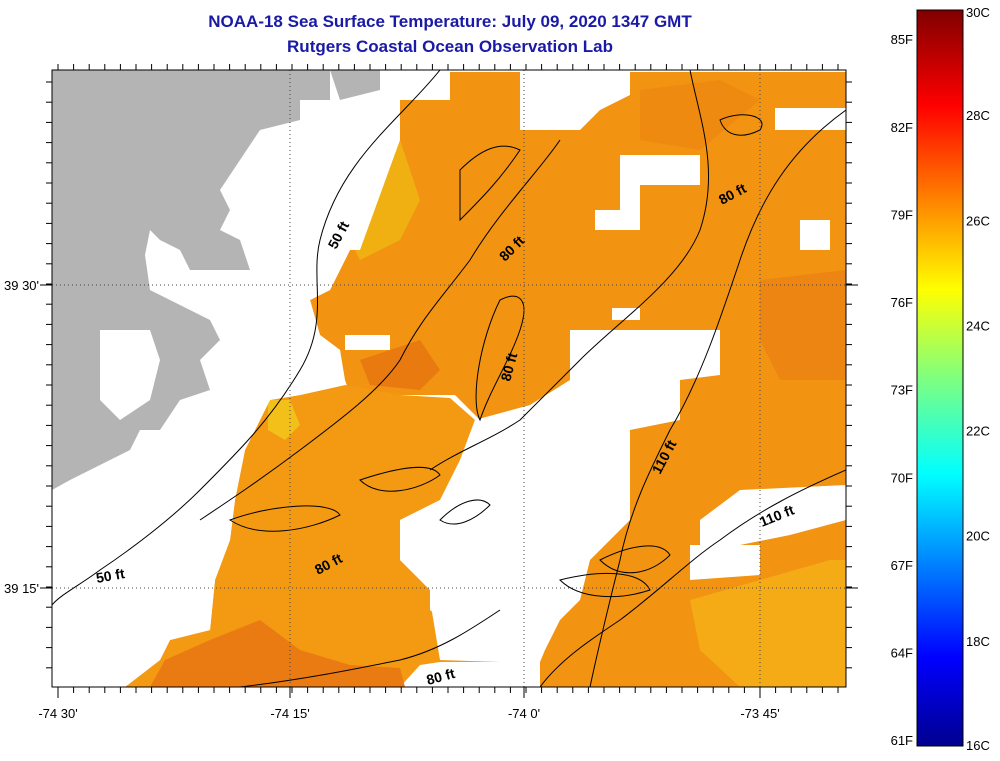 This screenshot has width=1000, height=761. What do you see at coordinates (978, 641) in the screenshot?
I see `colorbar-celsius-label: 18C` at bounding box center [978, 641].